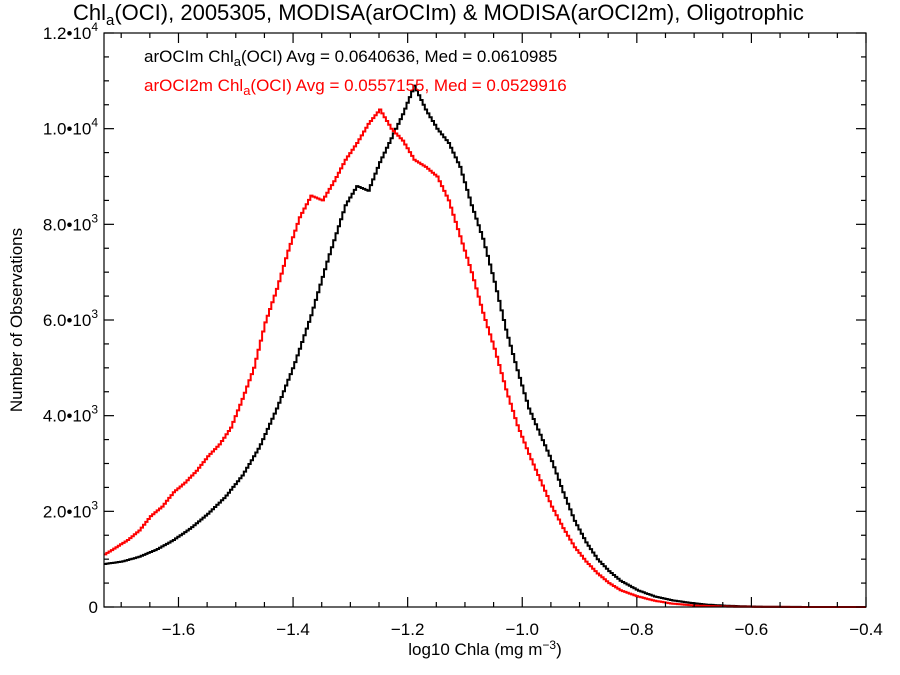 The image size is (900, 675). Describe the element at coordinates (293, 629) in the screenshot. I see `x-tick-label-1: −1.4` at that location.